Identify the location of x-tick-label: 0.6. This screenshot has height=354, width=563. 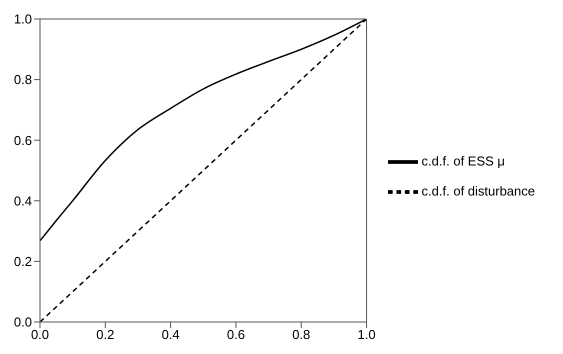
(235, 334).